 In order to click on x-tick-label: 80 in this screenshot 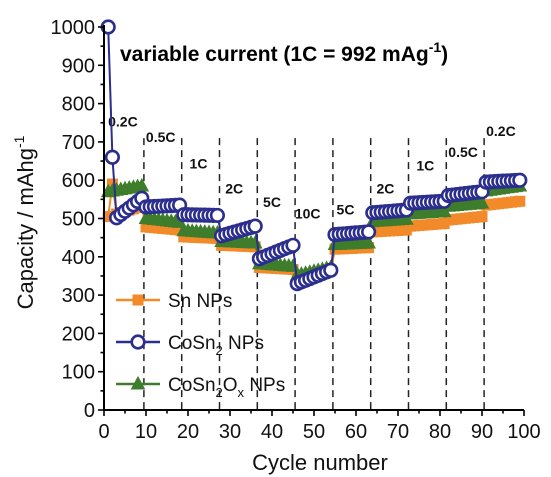, I will do `click(440, 432)`.